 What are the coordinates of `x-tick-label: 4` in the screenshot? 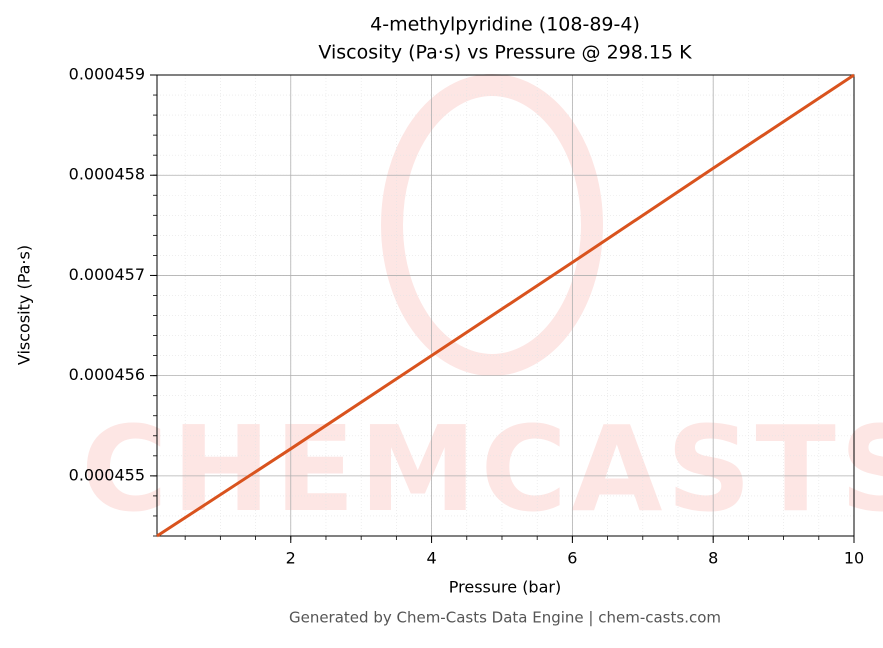 It's located at (431, 558).